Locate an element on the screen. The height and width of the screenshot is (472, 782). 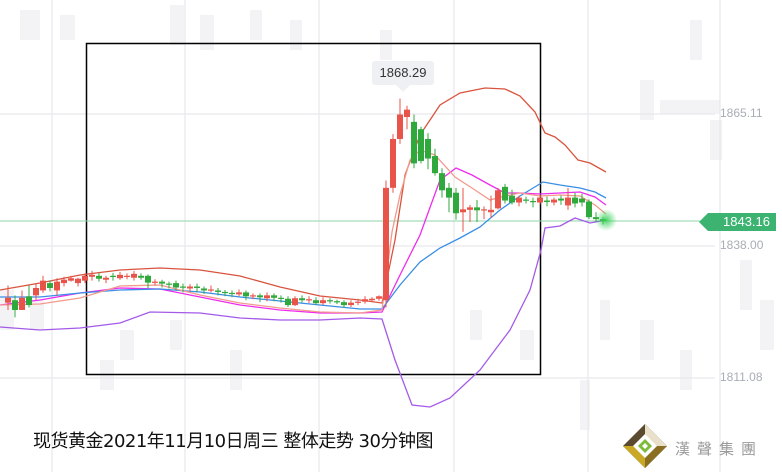
y-axis-label-1811: 1811.08 is located at coordinates (741, 377).